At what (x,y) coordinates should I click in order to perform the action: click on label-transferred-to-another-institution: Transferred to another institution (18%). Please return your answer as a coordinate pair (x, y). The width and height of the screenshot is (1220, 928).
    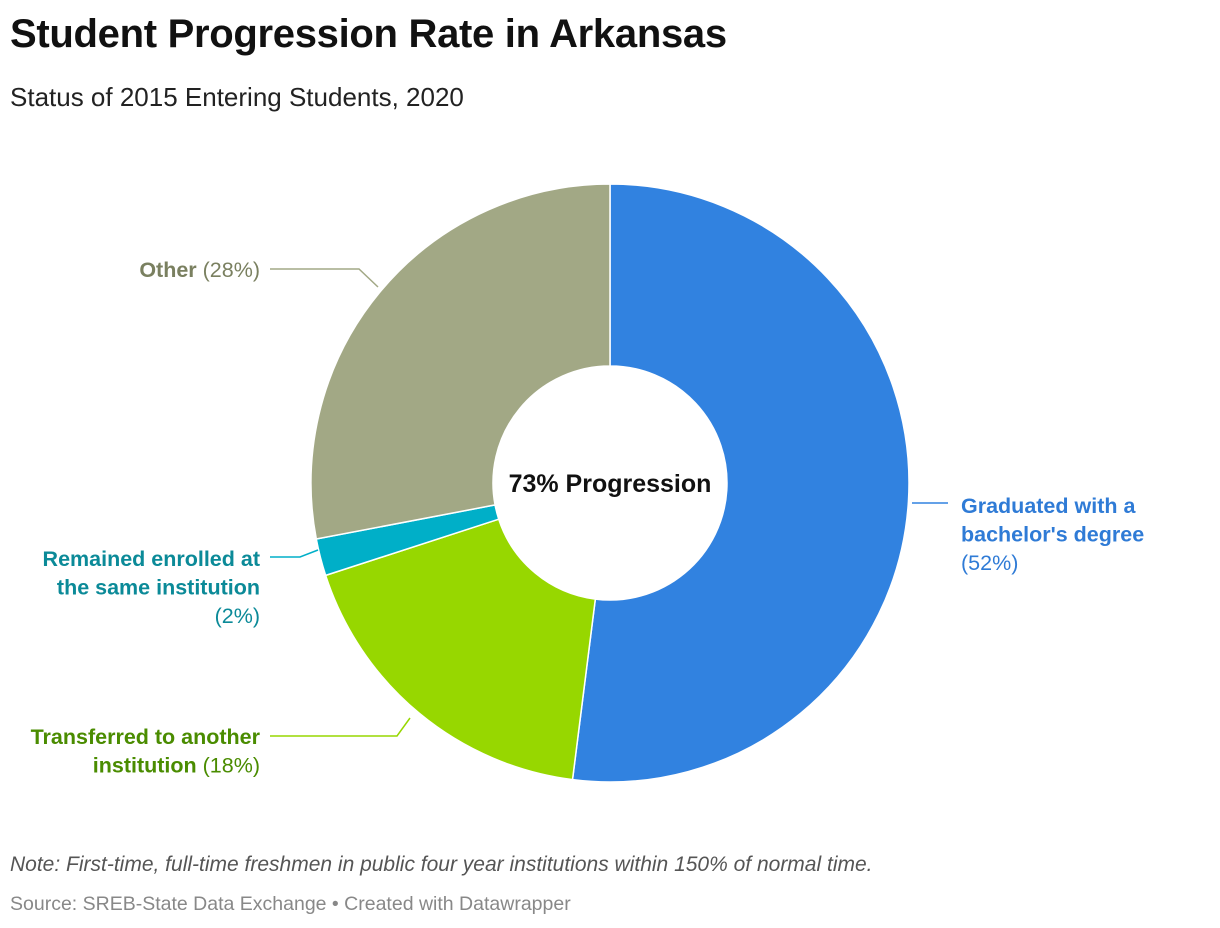
    Looking at the image, I should click on (146, 751).